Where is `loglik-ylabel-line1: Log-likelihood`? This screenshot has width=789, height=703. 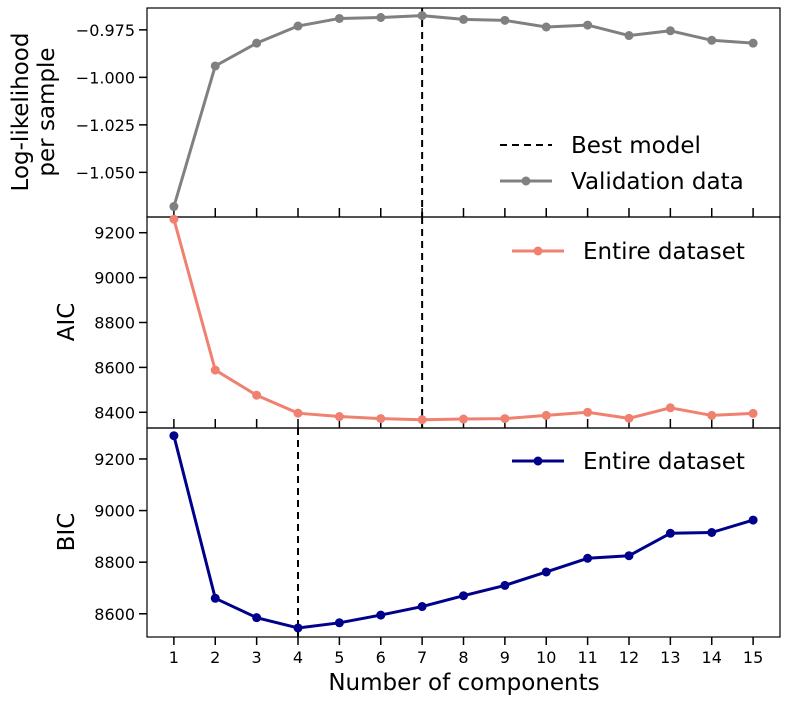
loglik-ylabel-line1: Log-likelihood is located at coordinates (21, 112).